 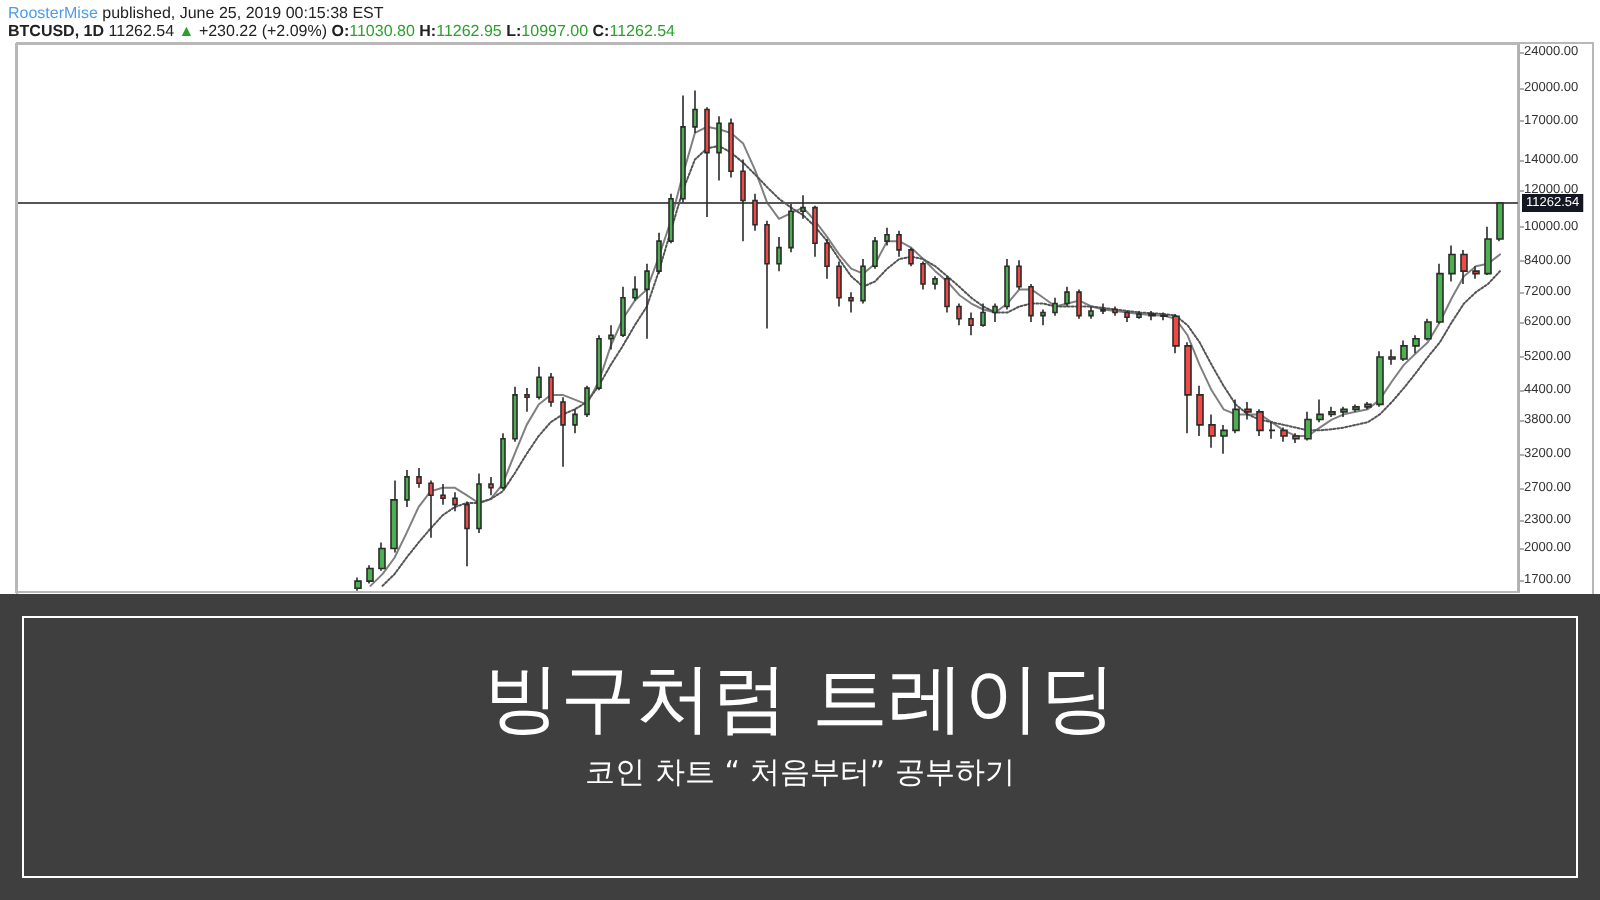 I want to click on text: 코인 차트 “ 처음부터” 공부하기, so click(x=800, y=772).